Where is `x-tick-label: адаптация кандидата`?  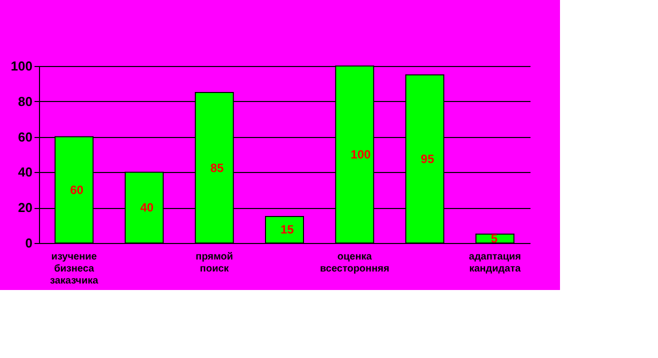
x-tick-label: адаптация кандидата is located at coordinates (495, 263).